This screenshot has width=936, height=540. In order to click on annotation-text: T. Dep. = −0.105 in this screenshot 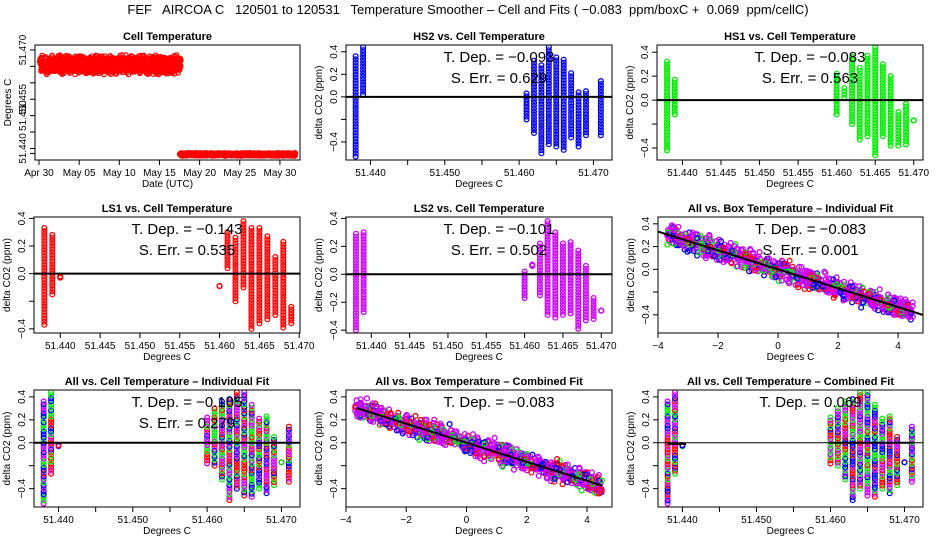, I will do `click(187, 402)`.